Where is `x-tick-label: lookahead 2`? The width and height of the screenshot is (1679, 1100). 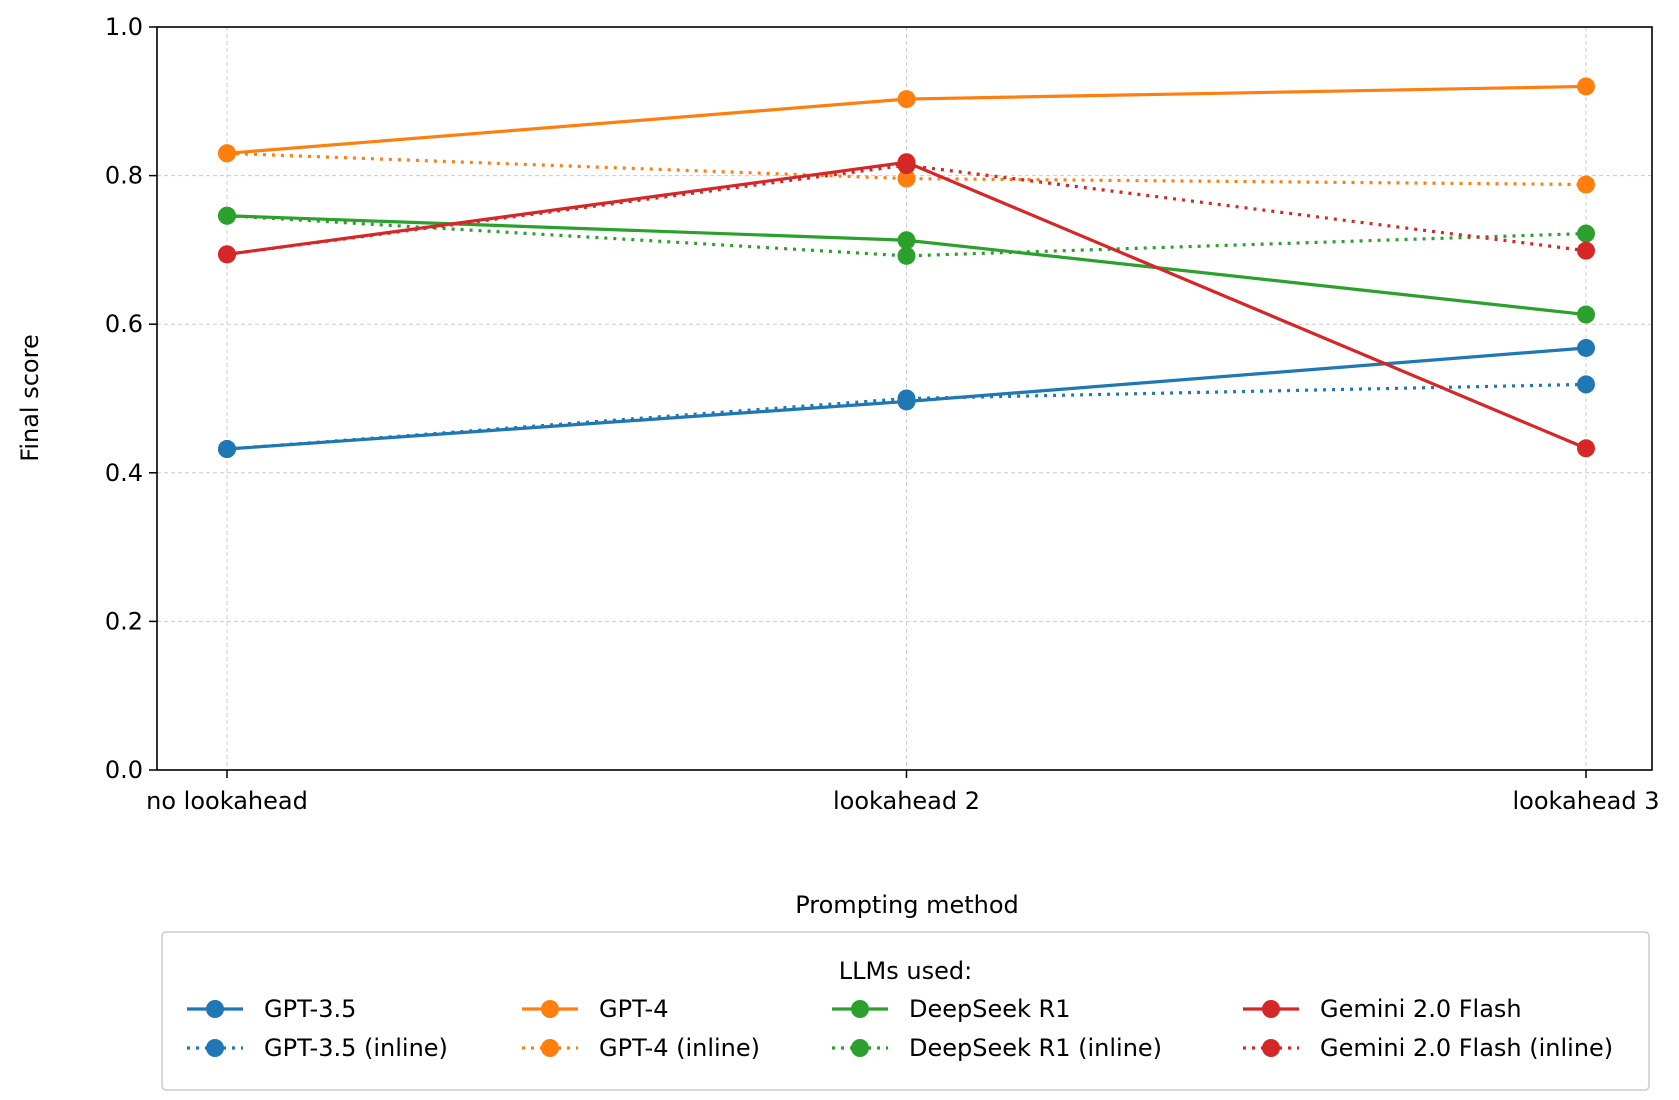
x-tick-label: lookahead 2 is located at coordinates (906, 801).